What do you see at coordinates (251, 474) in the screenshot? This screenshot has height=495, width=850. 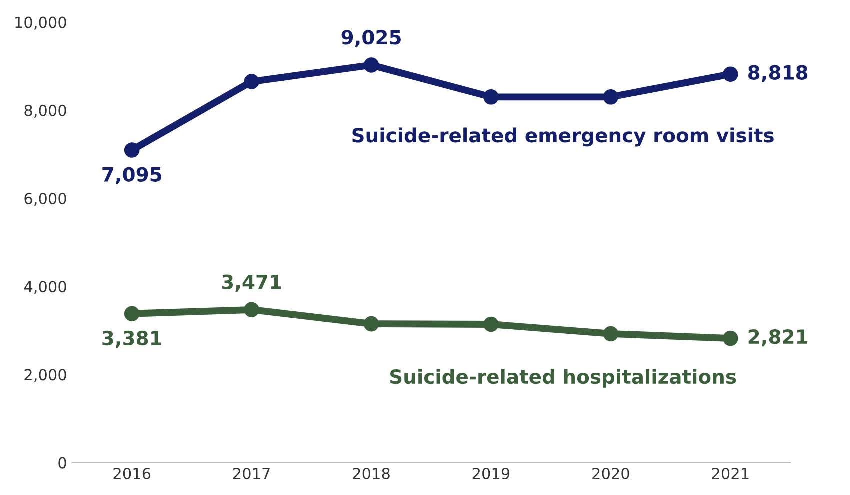 I see `x-tick-label: 2017` at bounding box center [251, 474].